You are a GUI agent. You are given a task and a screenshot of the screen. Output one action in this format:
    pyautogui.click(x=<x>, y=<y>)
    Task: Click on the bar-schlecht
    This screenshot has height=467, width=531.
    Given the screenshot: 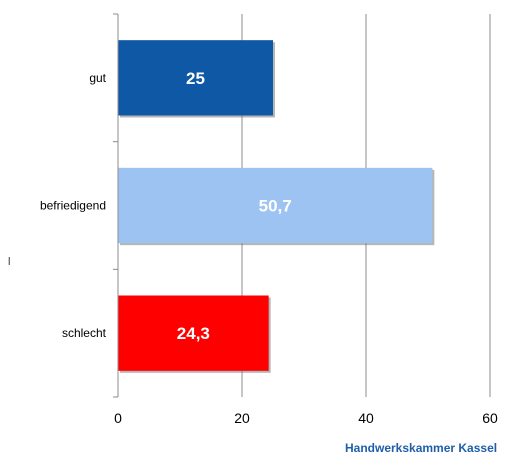 What is the action you would take?
    pyautogui.click(x=193, y=333)
    